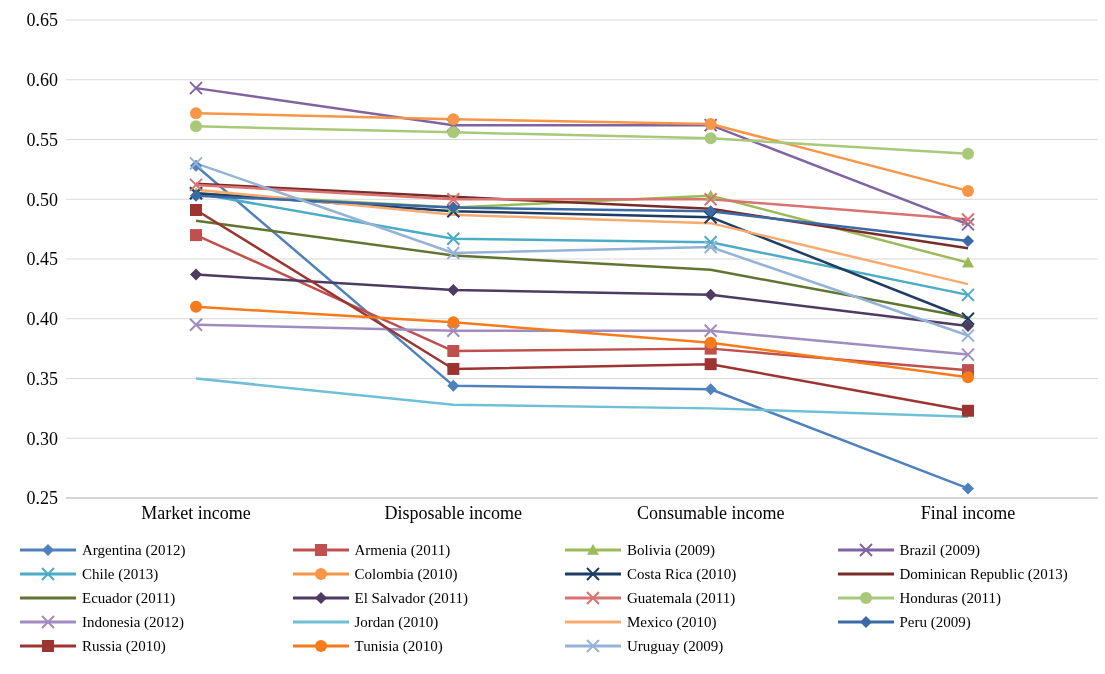  I want to click on y-tick-label: 0.40, so click(42, 319).